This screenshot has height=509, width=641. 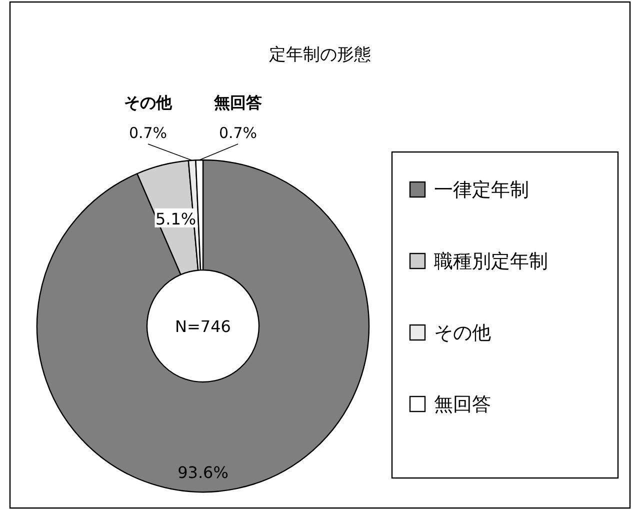 What do you see at coordinates (237, 102) in the screenshot?
I see `slice-label: 無回答` at bounding box center [237, 102].